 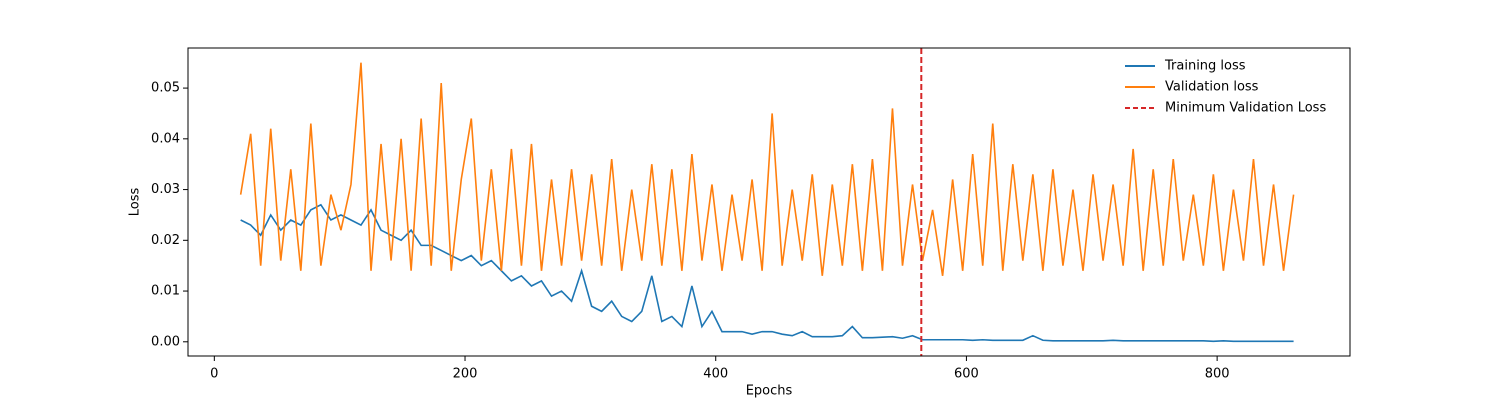 I want to click on x-tick-label: 0, so click(x=214, y=374).